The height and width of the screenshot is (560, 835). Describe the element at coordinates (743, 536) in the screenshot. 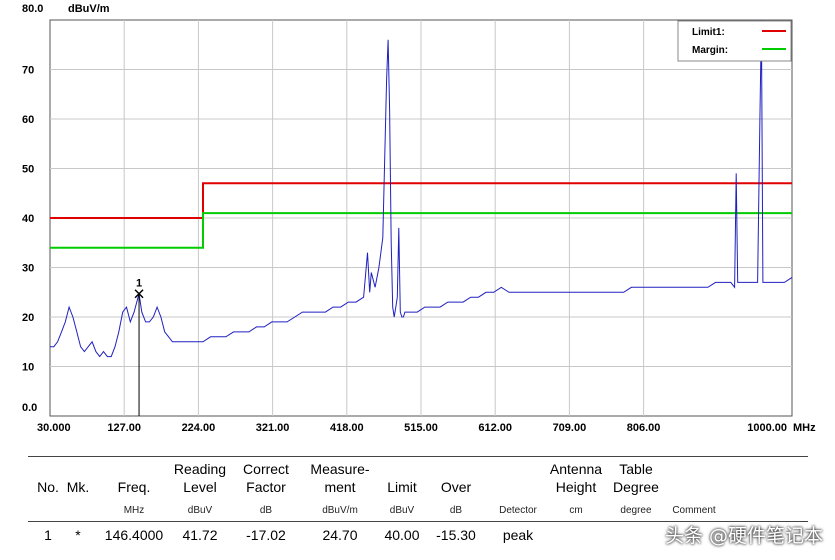

I see `watermark: 头条 @硬件笔记本` at that location.